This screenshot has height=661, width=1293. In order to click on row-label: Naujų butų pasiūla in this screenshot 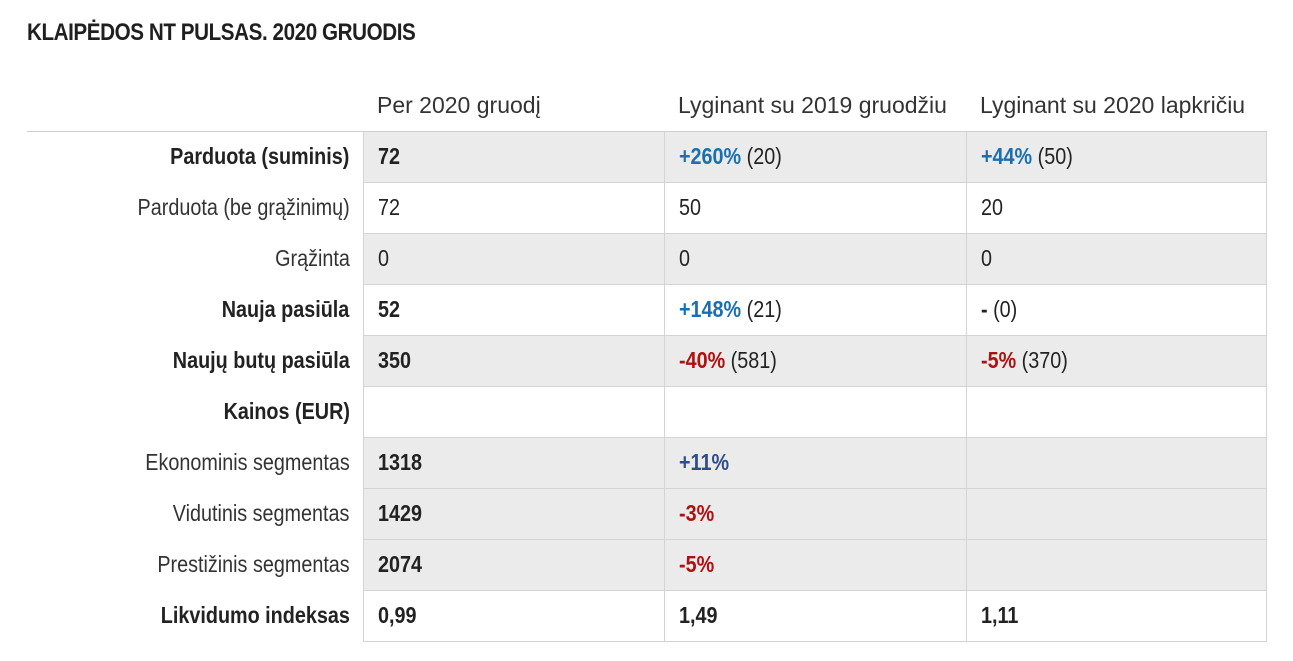, I will do `click(261, 360)`.